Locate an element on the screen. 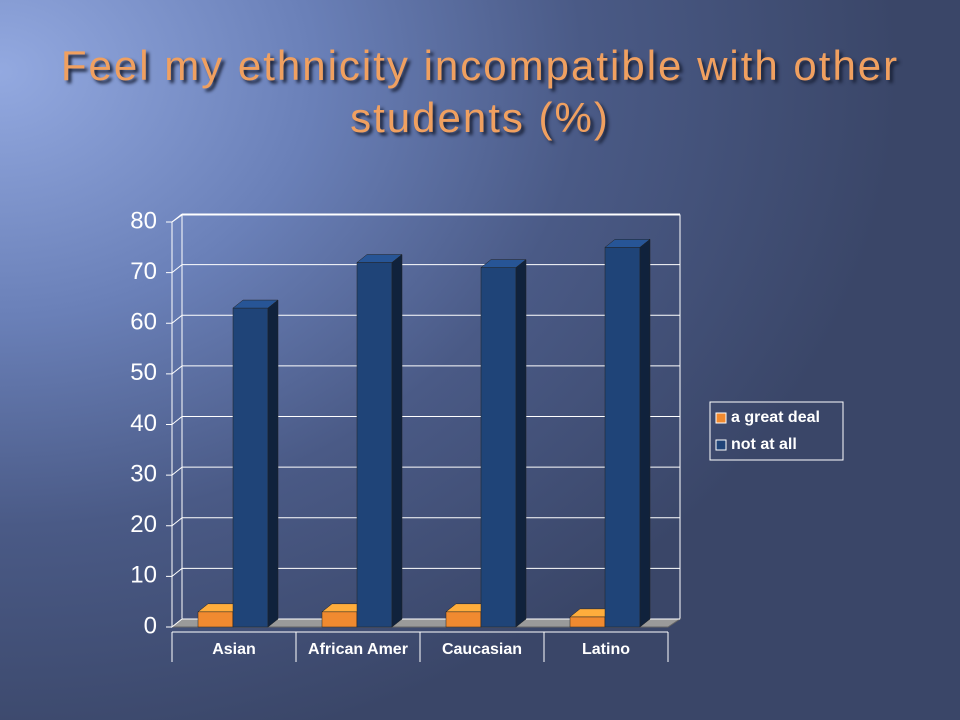 Image resolution: width=960 pixels, height=720 pixels. x-tick-label: Asian is located at coordinates (234, 649).